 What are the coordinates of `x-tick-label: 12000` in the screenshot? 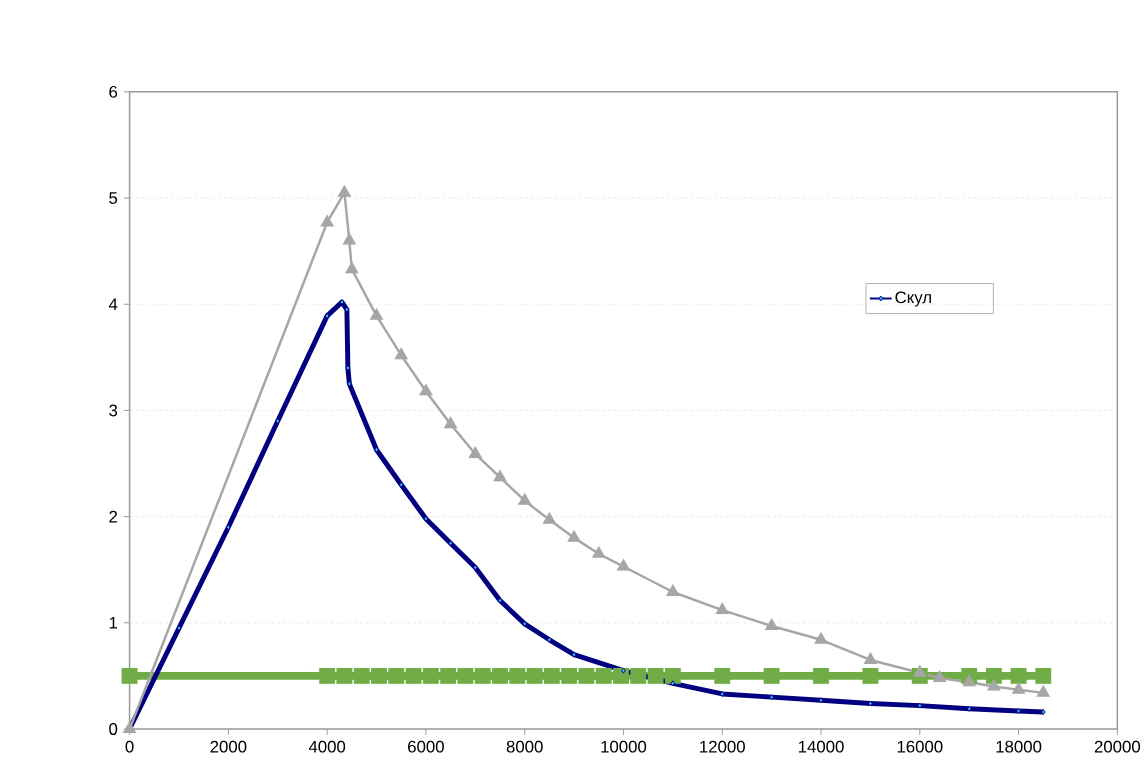 It's located at (722, 746).